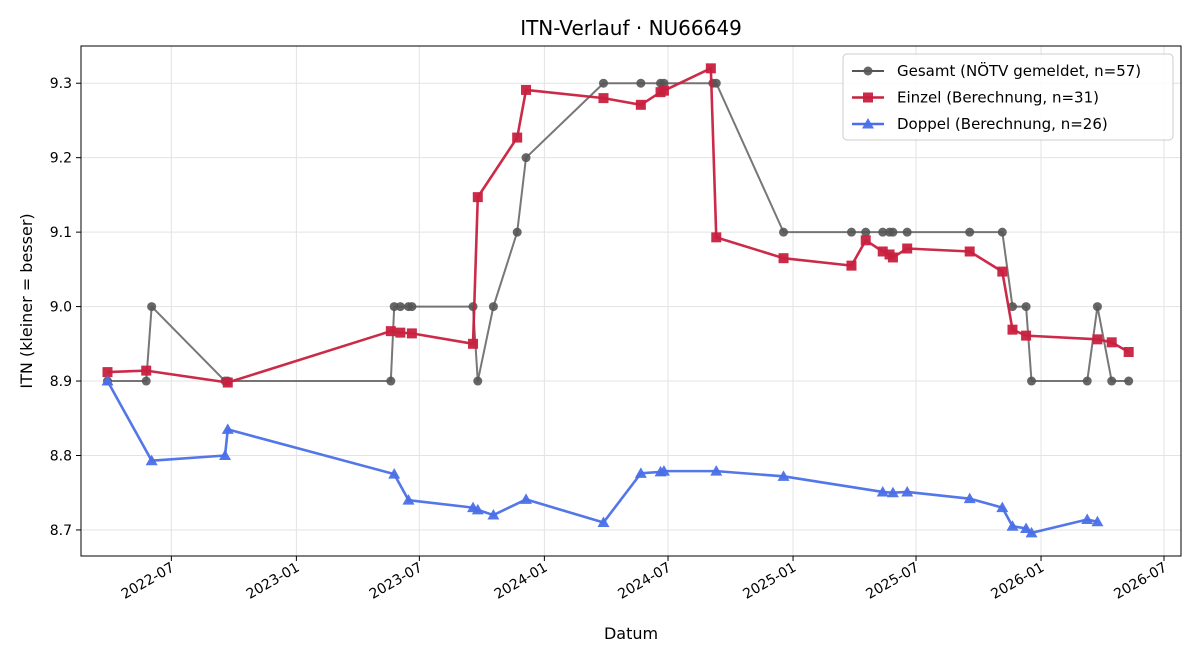 The height and width of the screenshot is (660, 1200). I want to click on y-tick-label: 9.2, so click(61, 159).